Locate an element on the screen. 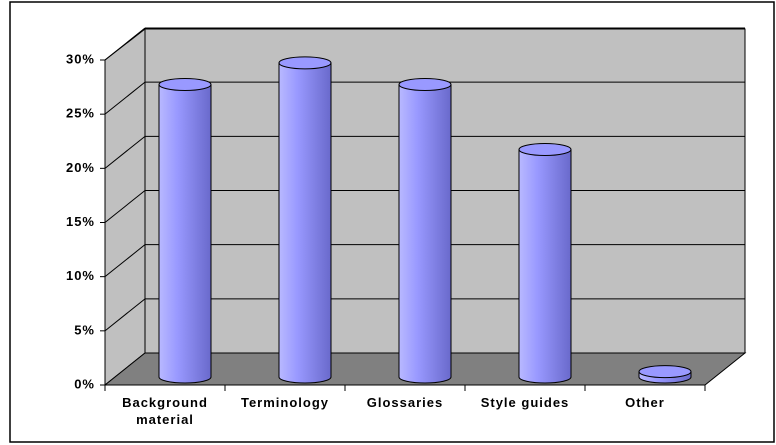 The width and height of the screenshot is (776, 445). y-tick-label: 10% is located at coordinates (80, 275).